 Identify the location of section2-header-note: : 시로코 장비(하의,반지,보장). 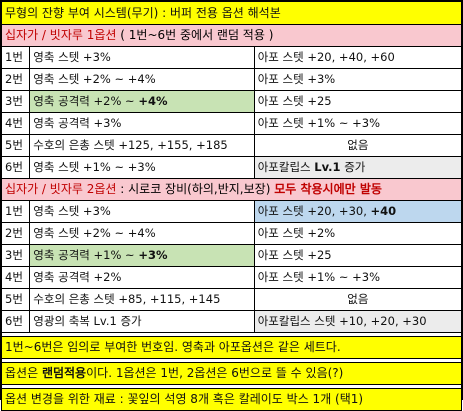
(195, 189).